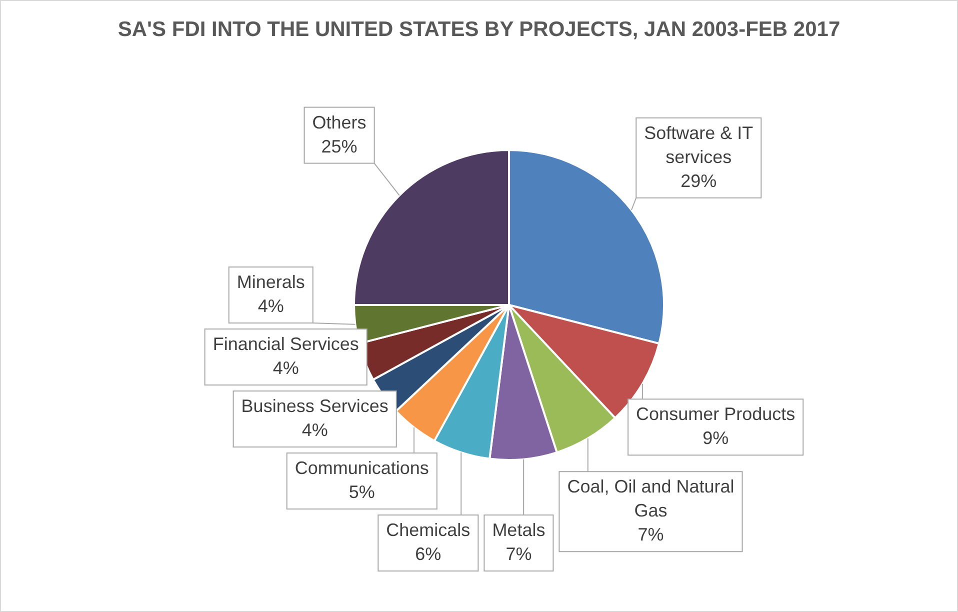  I want to click on data-label: 6%, so click(428, 554).